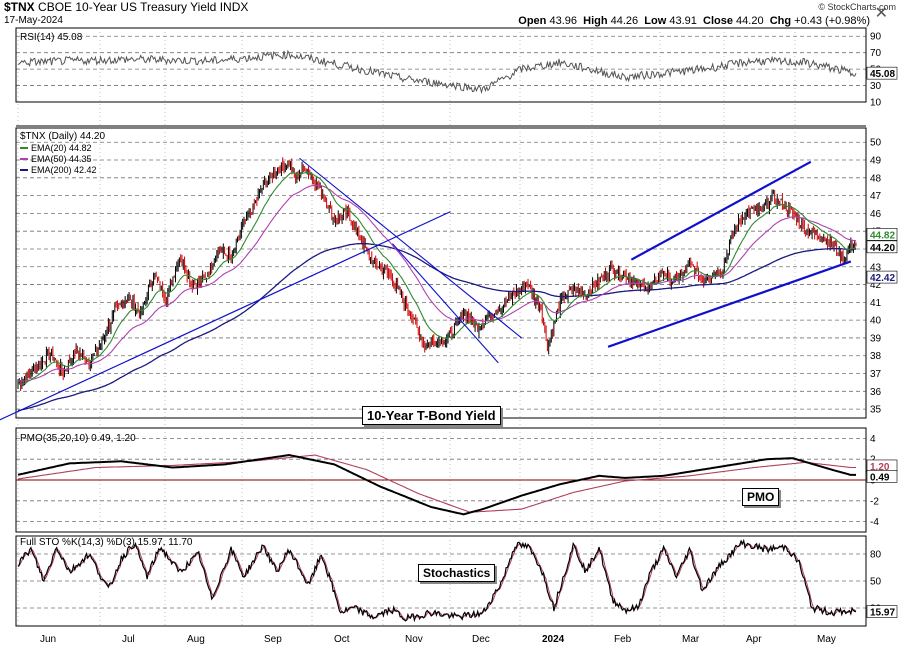 The image size is (900, 650). What do you see at coordinates (595, 21) in the screenshot?
I see `high-label: High` at bounding box center [595, 21].